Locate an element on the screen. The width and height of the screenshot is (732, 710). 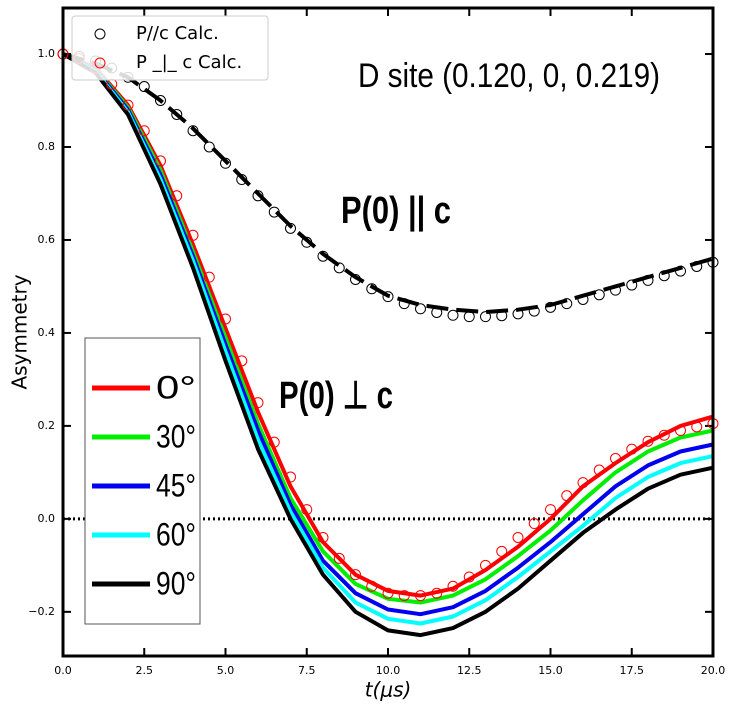
x-tick-label: 17.5 is located at coordinates (632, 670).